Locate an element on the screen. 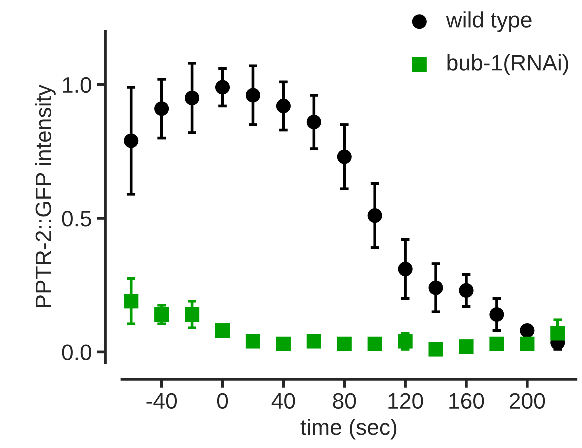 The width and height of the screenshot is (582, 448). x-tick-label: 40 is located at coordinates (284, 401).